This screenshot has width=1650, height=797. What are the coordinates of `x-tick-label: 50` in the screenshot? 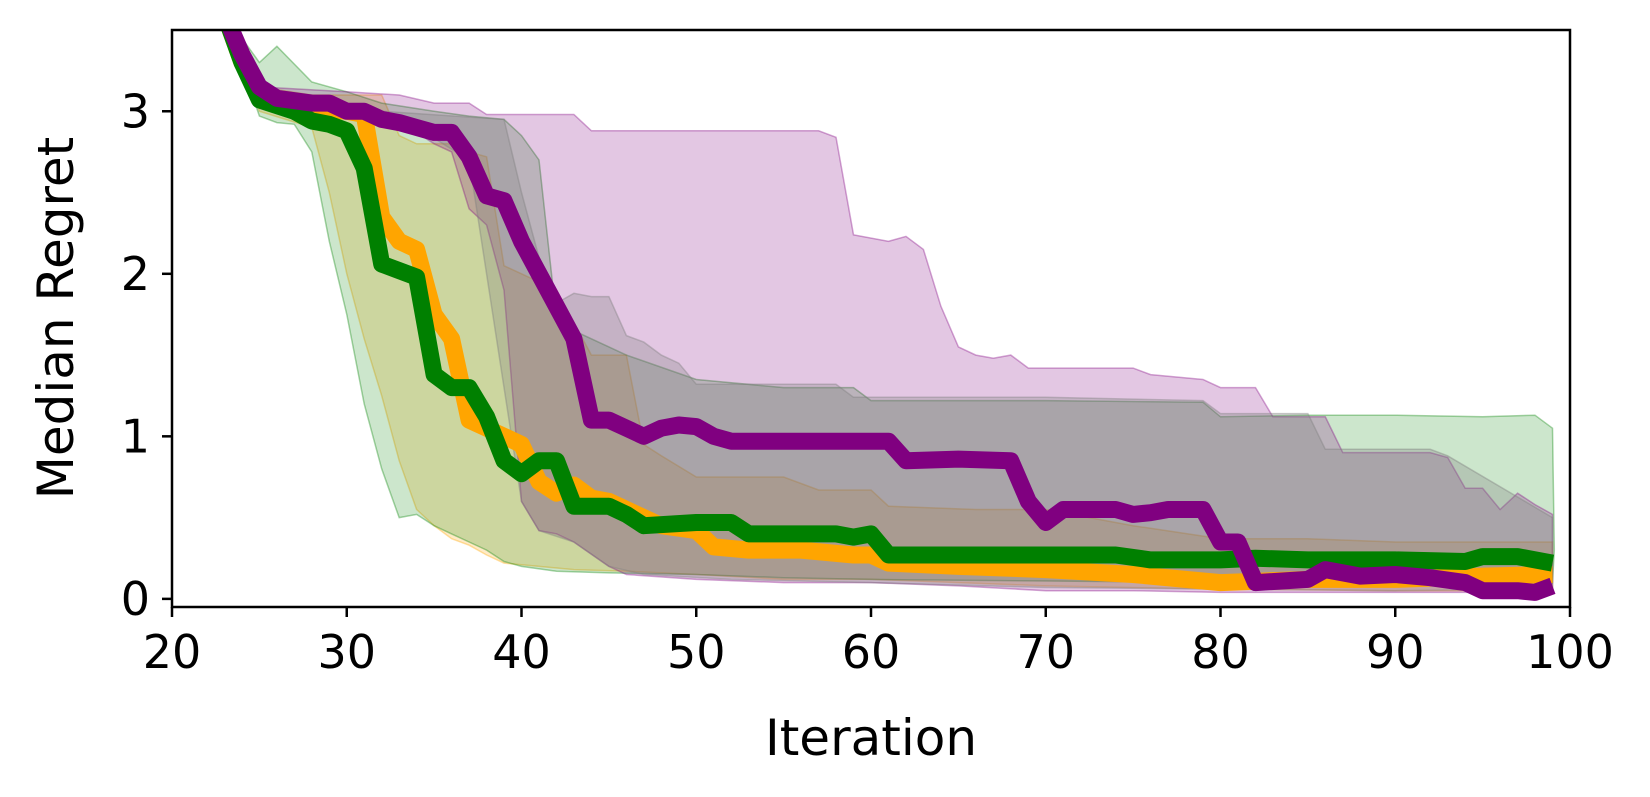 It's located at (696, 652).